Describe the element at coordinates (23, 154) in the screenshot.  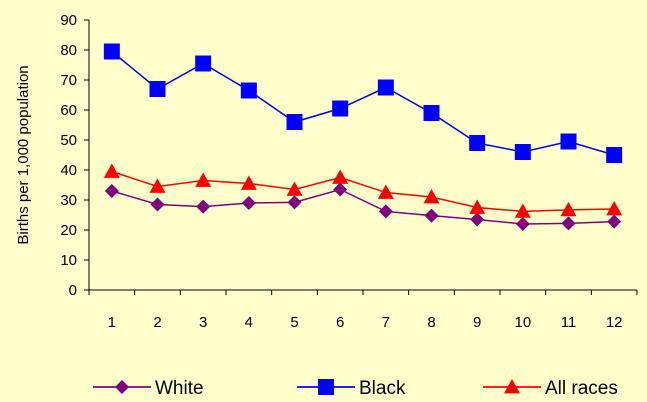
I see `y-axis-label: Births per 1,000 population` at that location.